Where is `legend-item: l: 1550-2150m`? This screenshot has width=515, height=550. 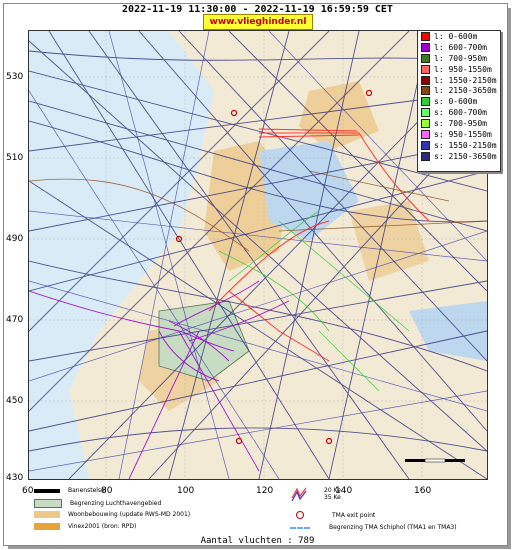
legend-item: l: 1550-2150m is located at coordinates (459, 80).